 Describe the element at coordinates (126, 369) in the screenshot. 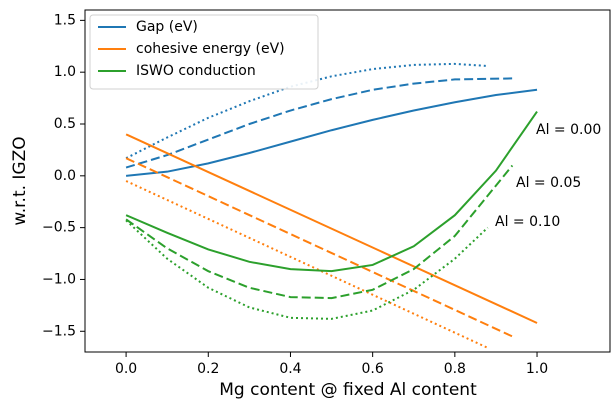

I see `x-tick-label: 0.0` at that location.